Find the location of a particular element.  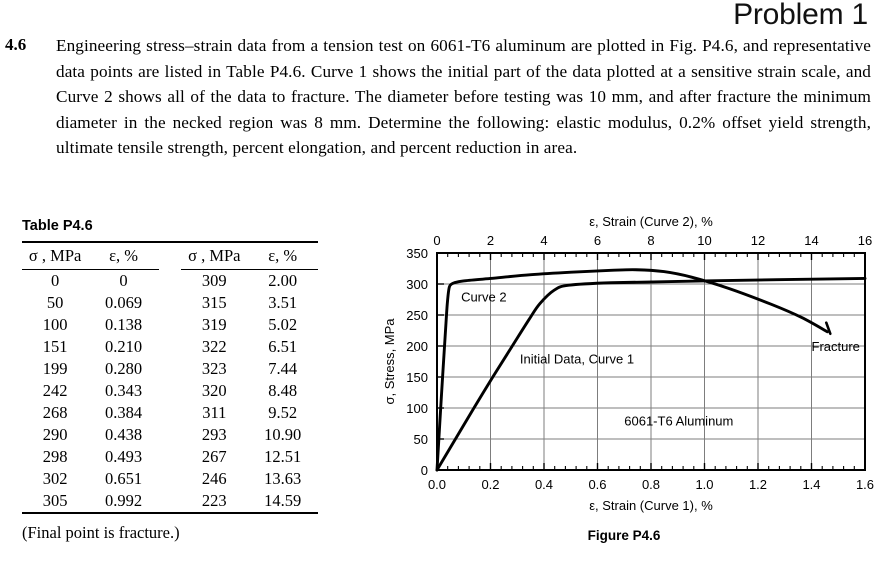

xticklabel-top: 12 is located at coordinates (758, 240).